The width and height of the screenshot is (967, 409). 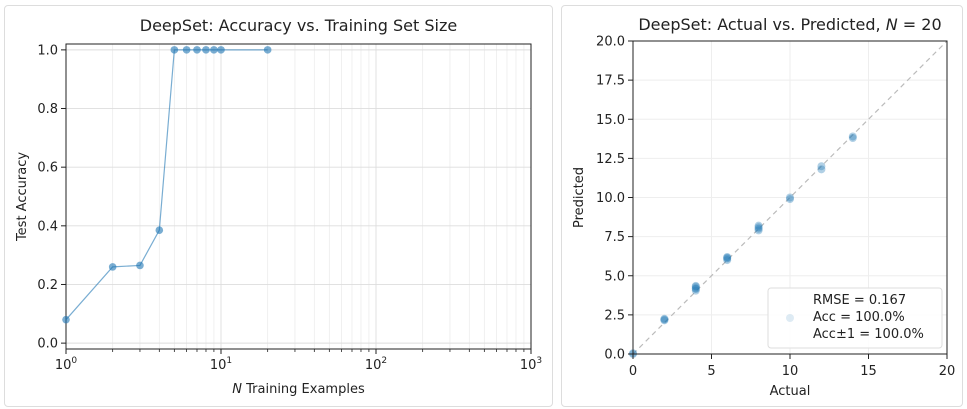 What do you see at coordinates (947, 371) in the screenshot?
I see `x-tick-label: 20` at bounding box center [947, 371].